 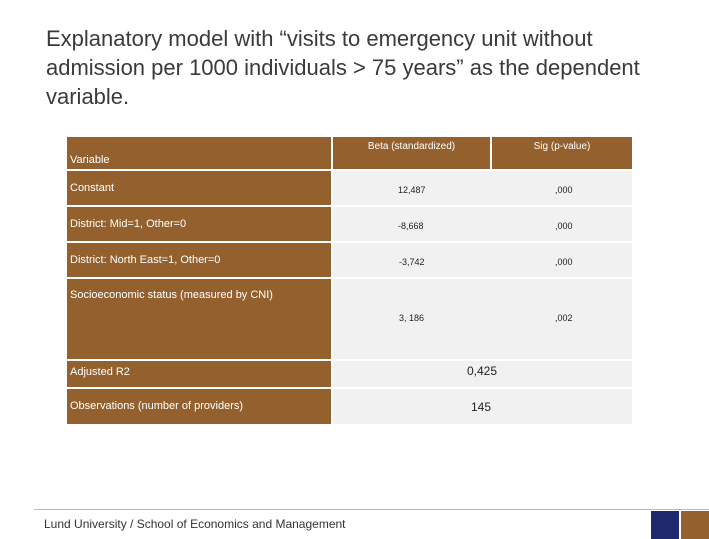 I want to click on header-sig-label: Sig (p-value), so click(x=562, y=146).